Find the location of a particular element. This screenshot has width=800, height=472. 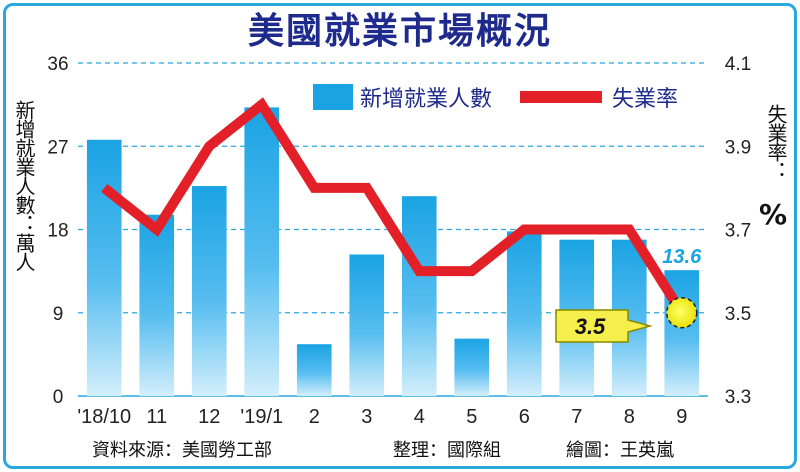

right-tick-label: 3.9 is located at coordinates (738, 147).